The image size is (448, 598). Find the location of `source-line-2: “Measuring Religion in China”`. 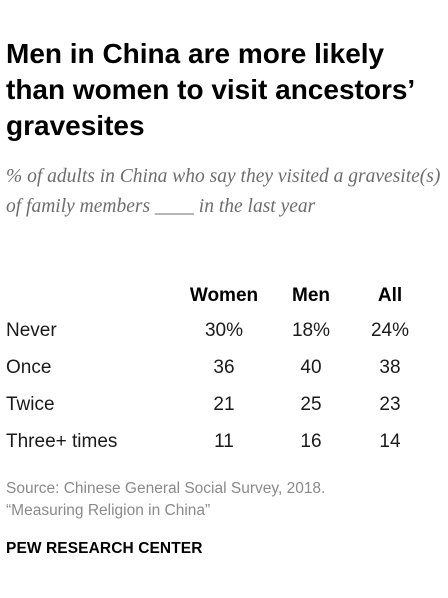

source-line-2: “Measuring Religion in China” is located at coordinates (108, 510).